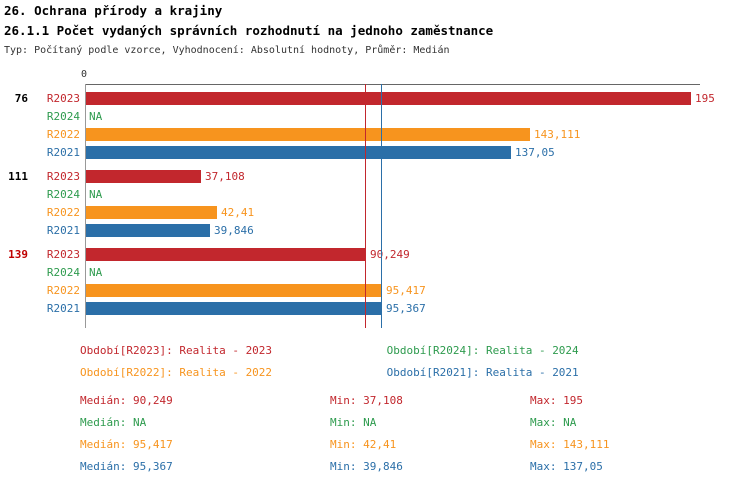 This screenshot has width=750, height=478. What do you see at coordinates (353, 422) in the screenshot?
I see `stat-min: Min: NA` at bounding box center [353, 422].